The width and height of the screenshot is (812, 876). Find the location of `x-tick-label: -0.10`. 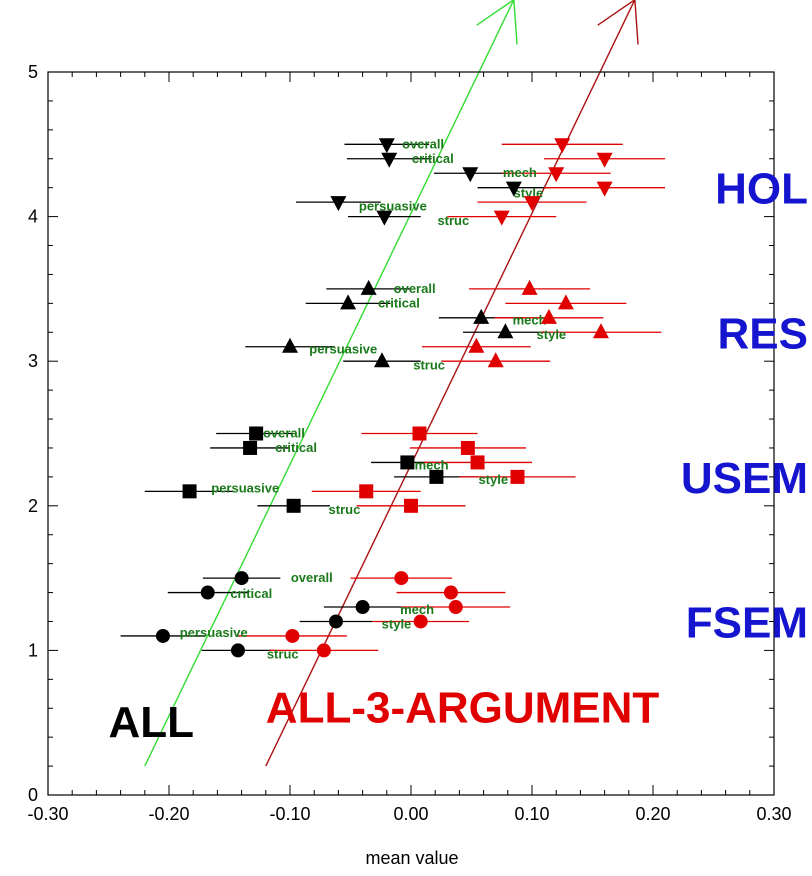

x-tick-label: -0.10 is located at coordinates (289, 814).